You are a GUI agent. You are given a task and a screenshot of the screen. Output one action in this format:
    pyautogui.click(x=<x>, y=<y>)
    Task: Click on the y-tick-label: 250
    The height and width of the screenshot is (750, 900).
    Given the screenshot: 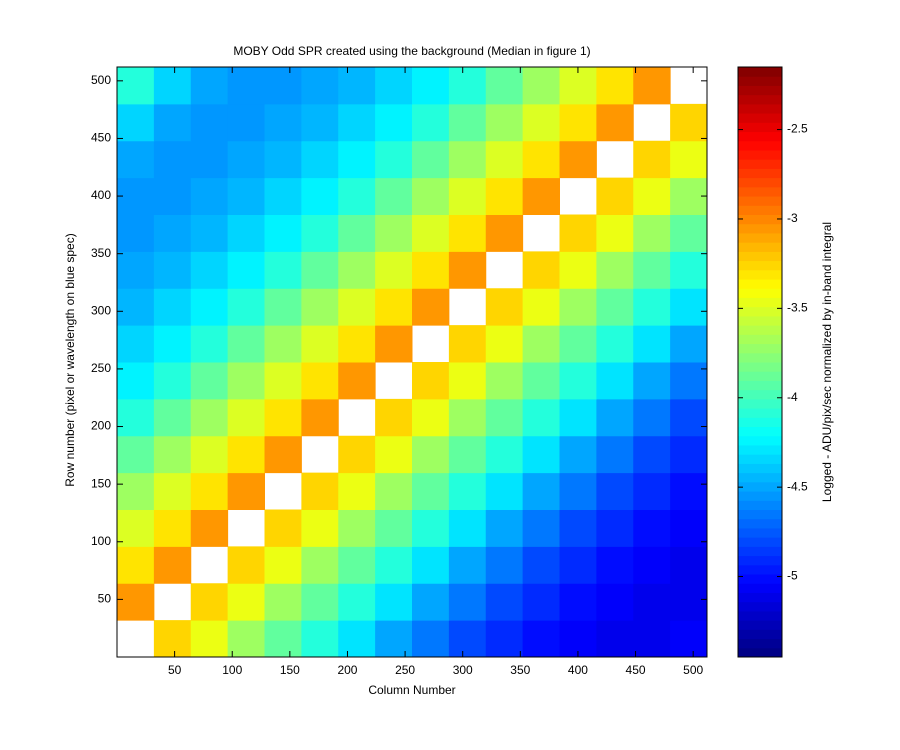 What is the action you would take?
    pyautogui.click(x=101, y=368)
    